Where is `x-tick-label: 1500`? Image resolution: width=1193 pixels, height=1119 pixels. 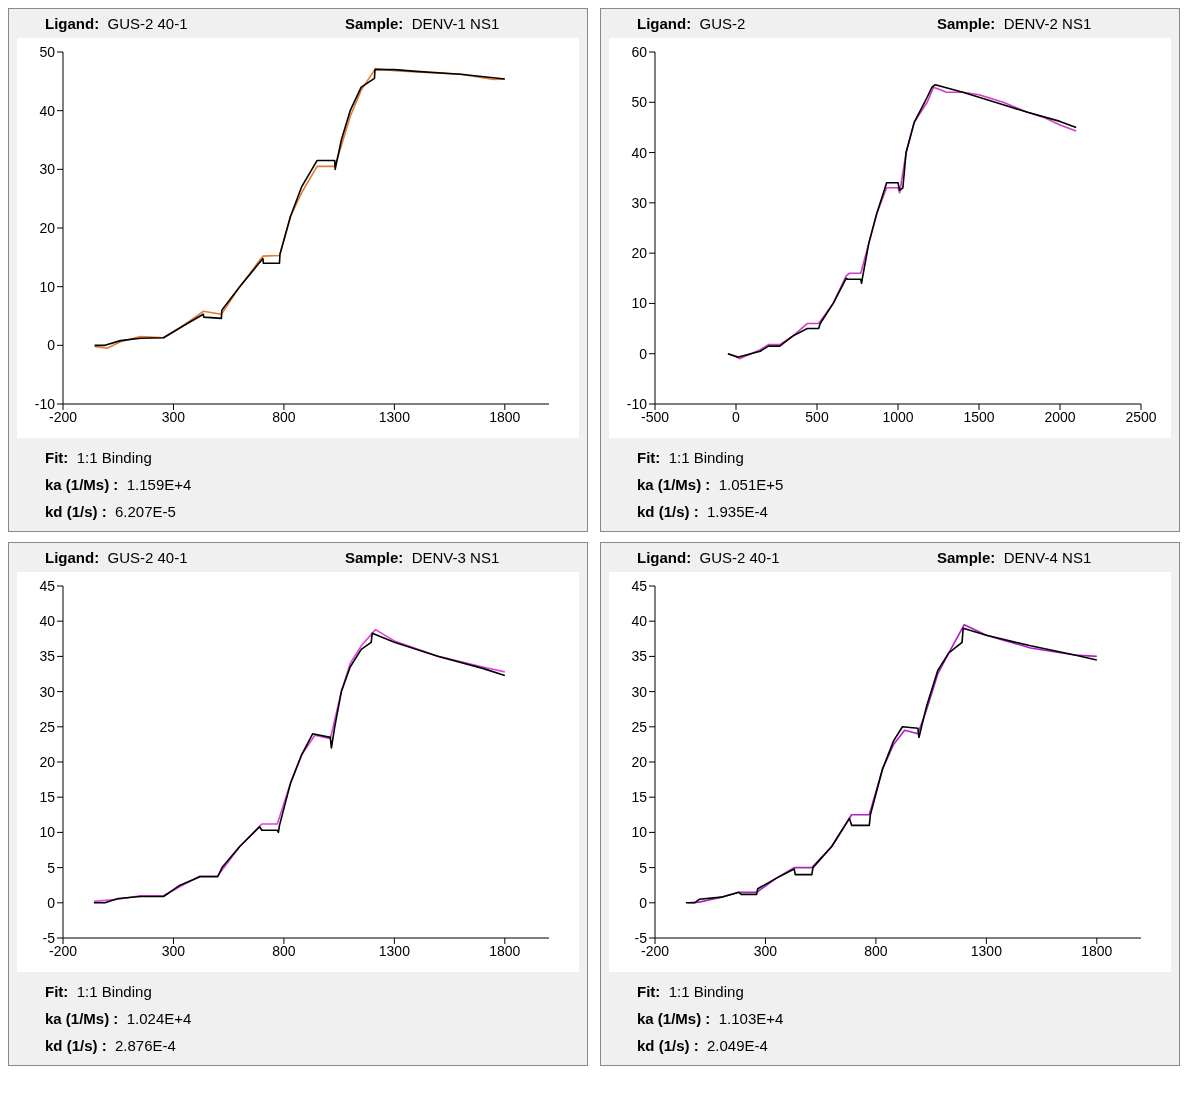
x-tick-label: 1500 is located at coordinates (979, 416).